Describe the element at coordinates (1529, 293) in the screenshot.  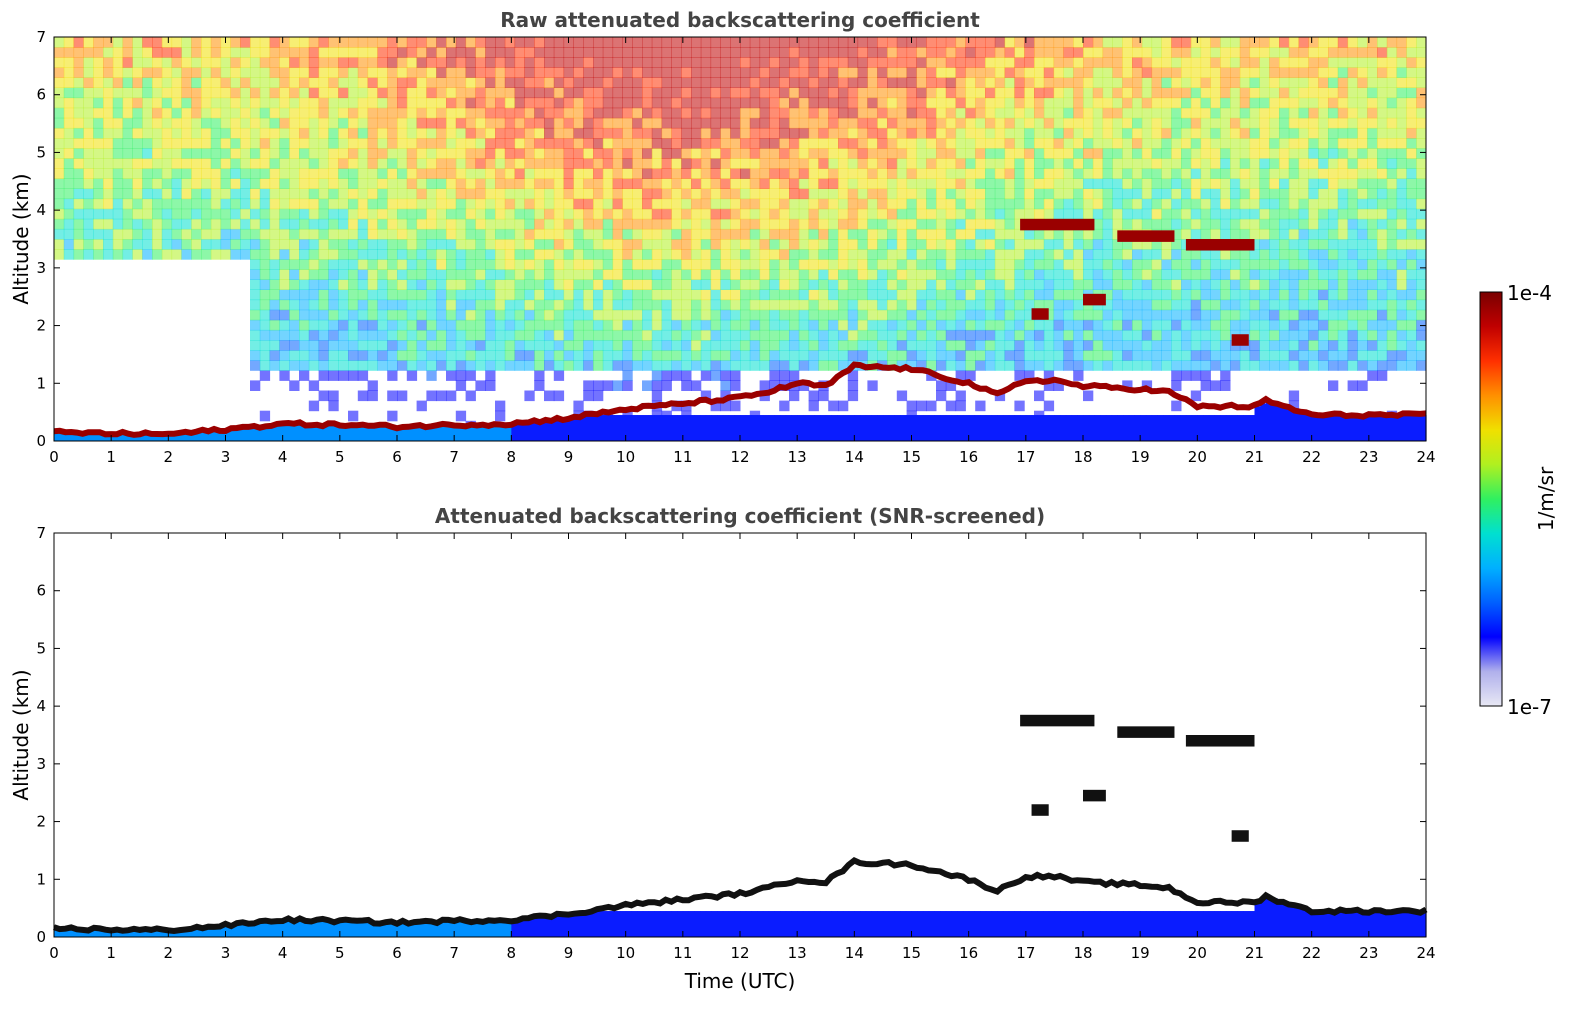
I see `colorbar-max-label: 1e-4` at that location.